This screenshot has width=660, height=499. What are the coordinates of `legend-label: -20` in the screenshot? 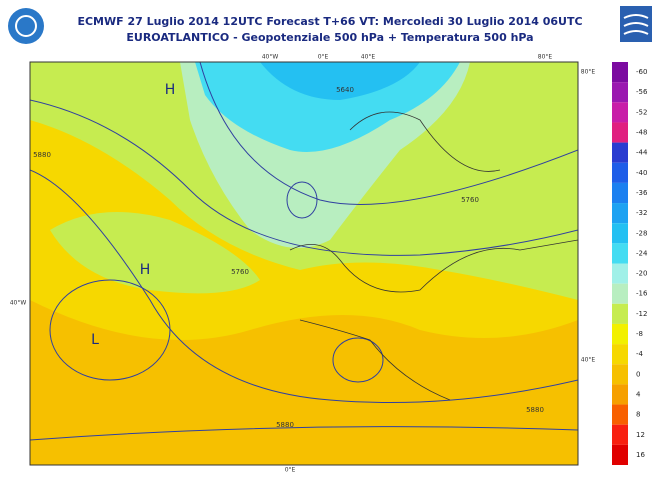 It's located at (641, 274).